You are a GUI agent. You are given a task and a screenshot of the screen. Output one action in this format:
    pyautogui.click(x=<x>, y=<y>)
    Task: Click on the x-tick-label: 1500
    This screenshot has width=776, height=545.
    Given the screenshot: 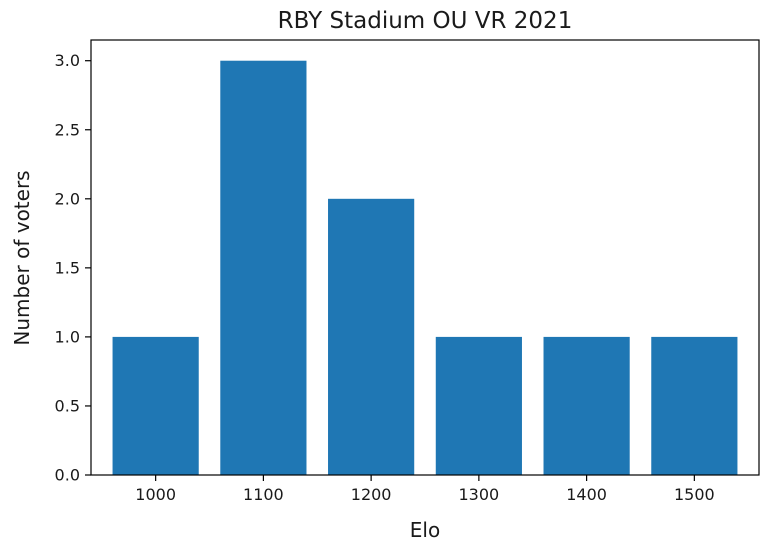 What is the action you would take?
    pyautogui.click(x=694, y=494)
    